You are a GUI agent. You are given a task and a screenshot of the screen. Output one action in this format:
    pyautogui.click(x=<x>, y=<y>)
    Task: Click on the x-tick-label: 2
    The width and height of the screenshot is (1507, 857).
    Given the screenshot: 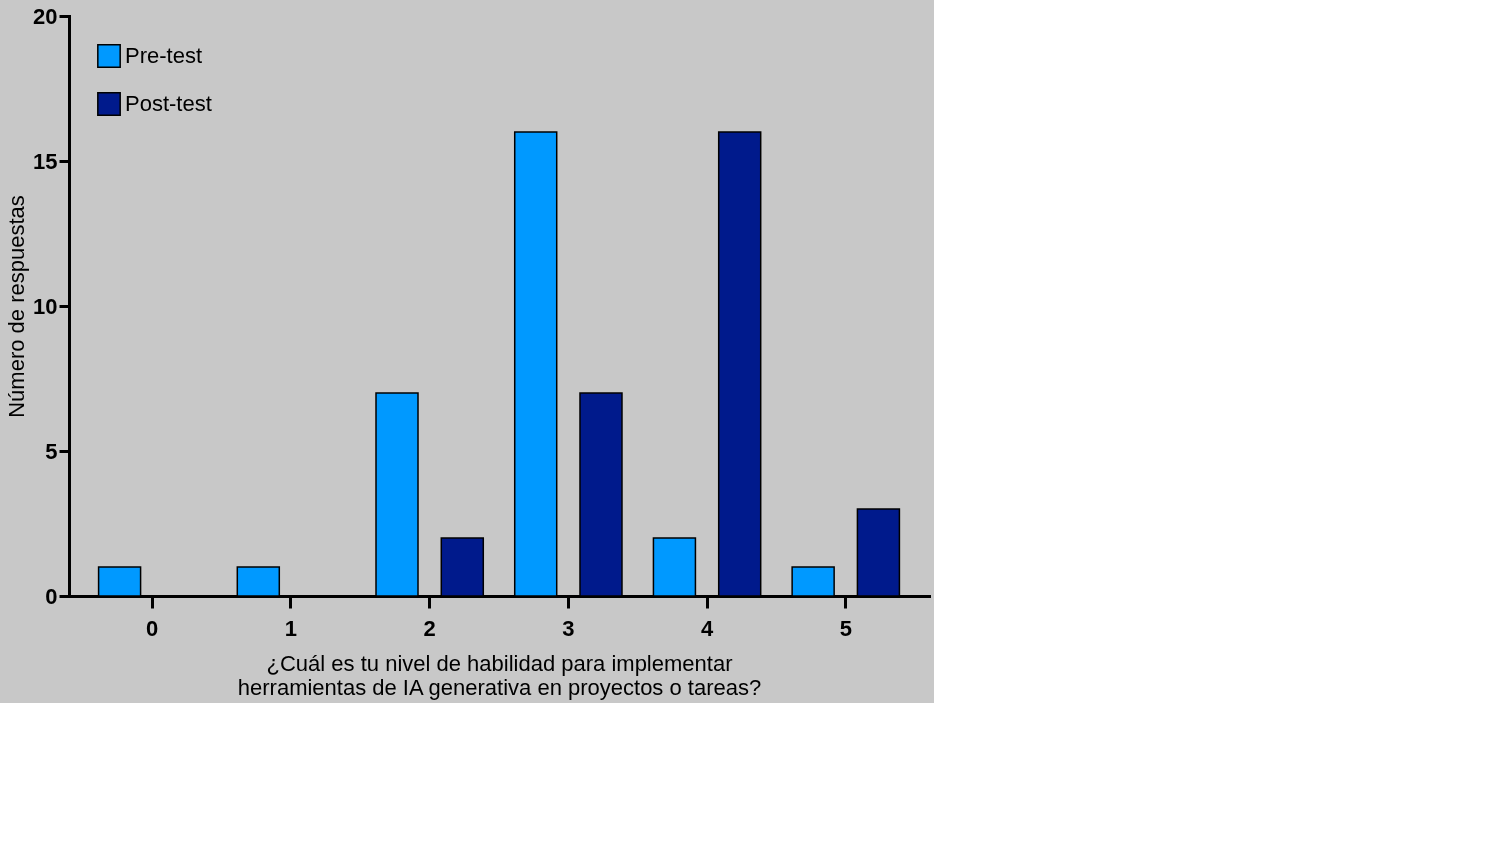 What is the action you would take?
    pyautogui.click(x=429, y=628)
    